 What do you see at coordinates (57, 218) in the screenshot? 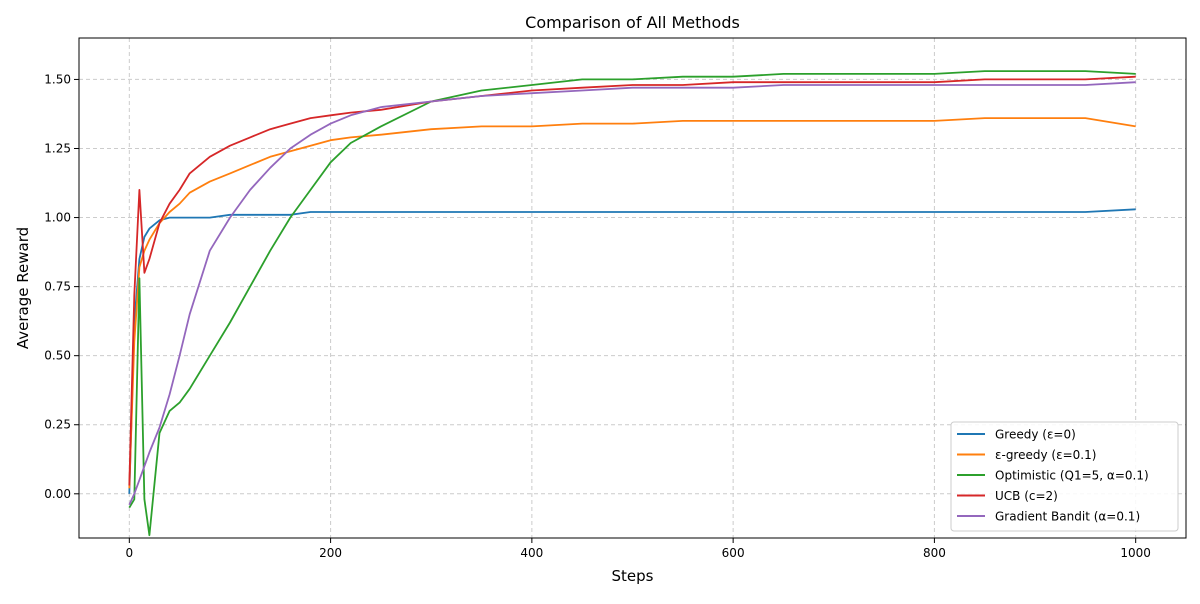
I see `y-tick-label: 1.00` at bounding box center [57, 218].